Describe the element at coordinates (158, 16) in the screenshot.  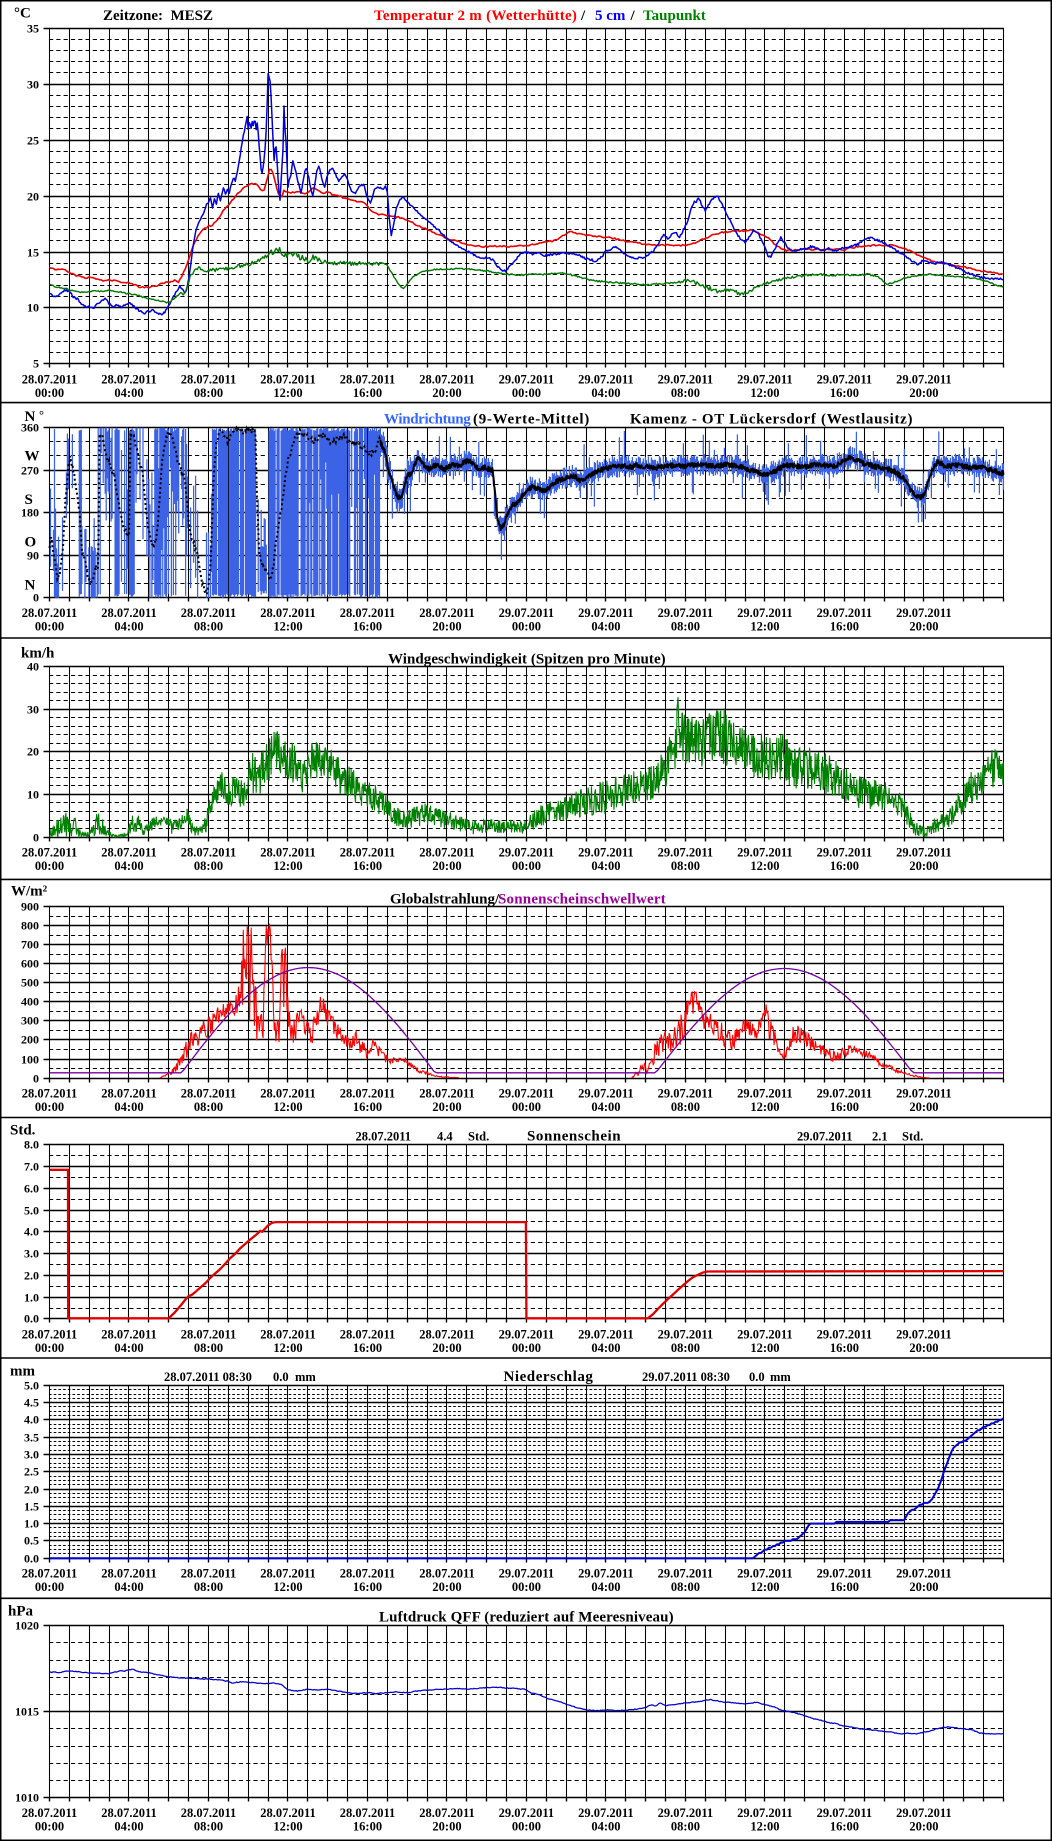
I see `svg-text: Zeitzone: MESZ` at that location.